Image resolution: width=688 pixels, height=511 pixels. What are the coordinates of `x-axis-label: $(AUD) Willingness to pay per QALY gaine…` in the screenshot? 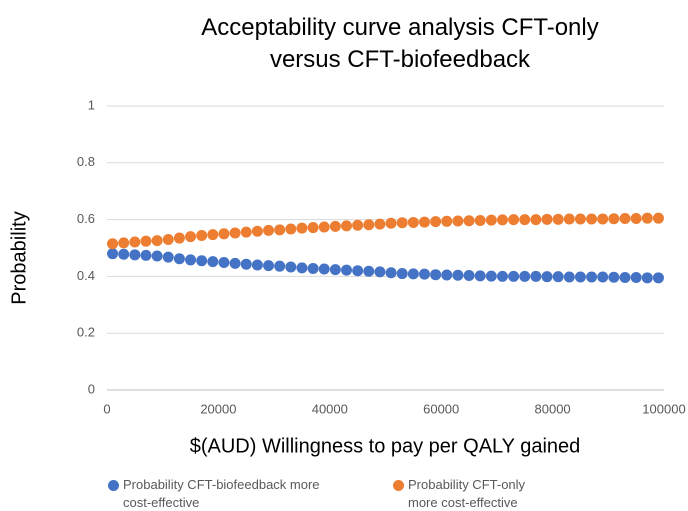 It's located at (385, 446).